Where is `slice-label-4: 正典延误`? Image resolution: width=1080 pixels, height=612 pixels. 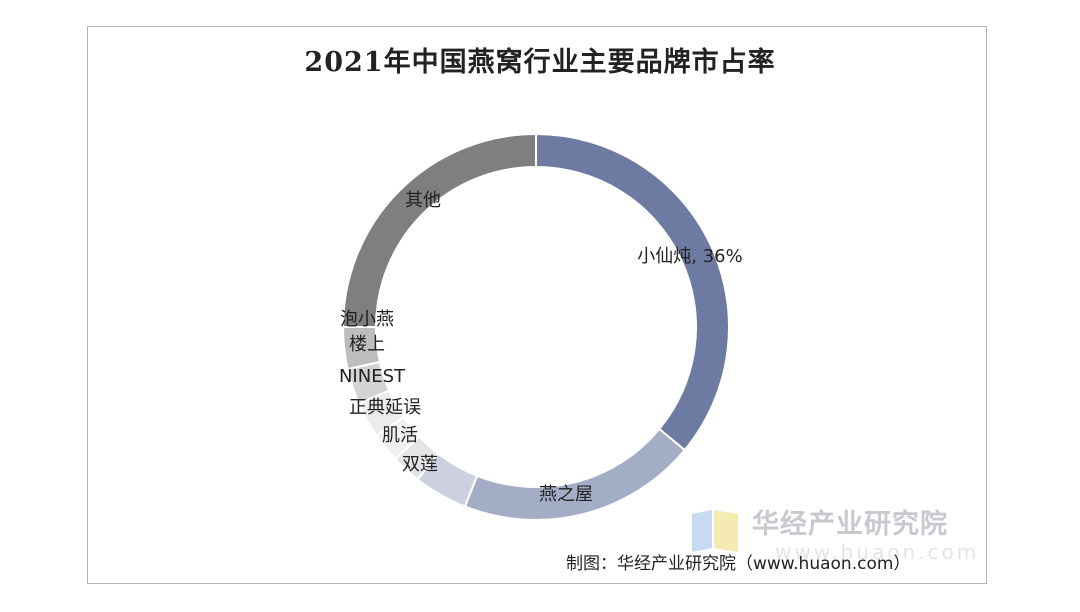
slice-label-4: 正典延误 is located at coordinates (385, 407).